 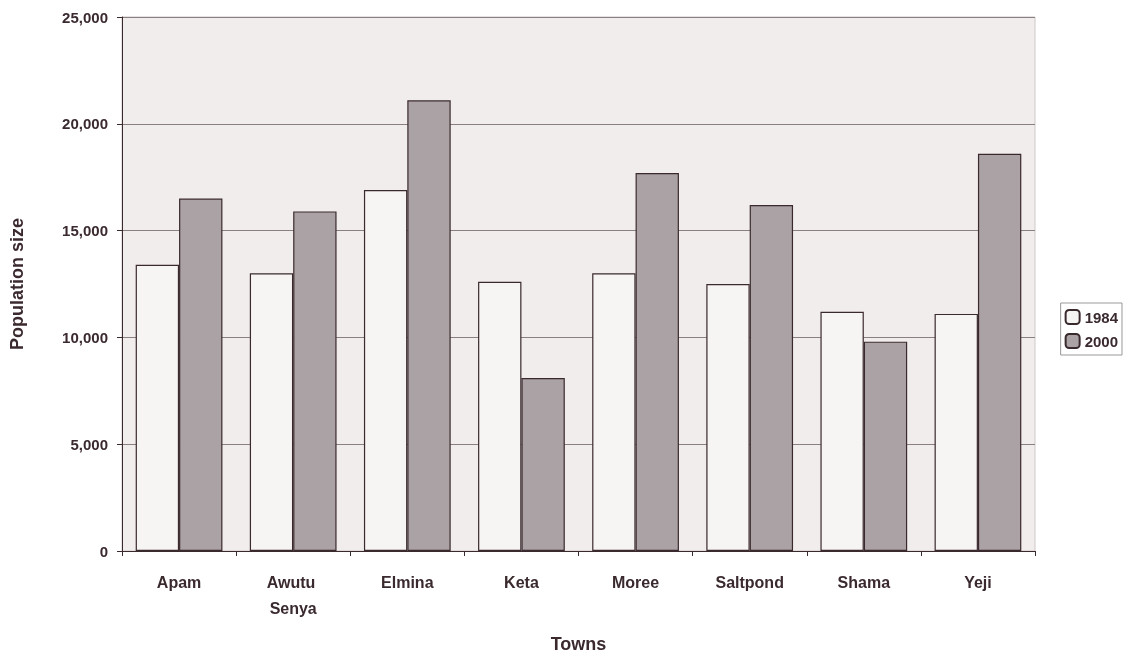 What do you see at coordinates (578, 644) in the screenshot?
I see `x-axis-title: Towns` at bounding box center [578, 644].